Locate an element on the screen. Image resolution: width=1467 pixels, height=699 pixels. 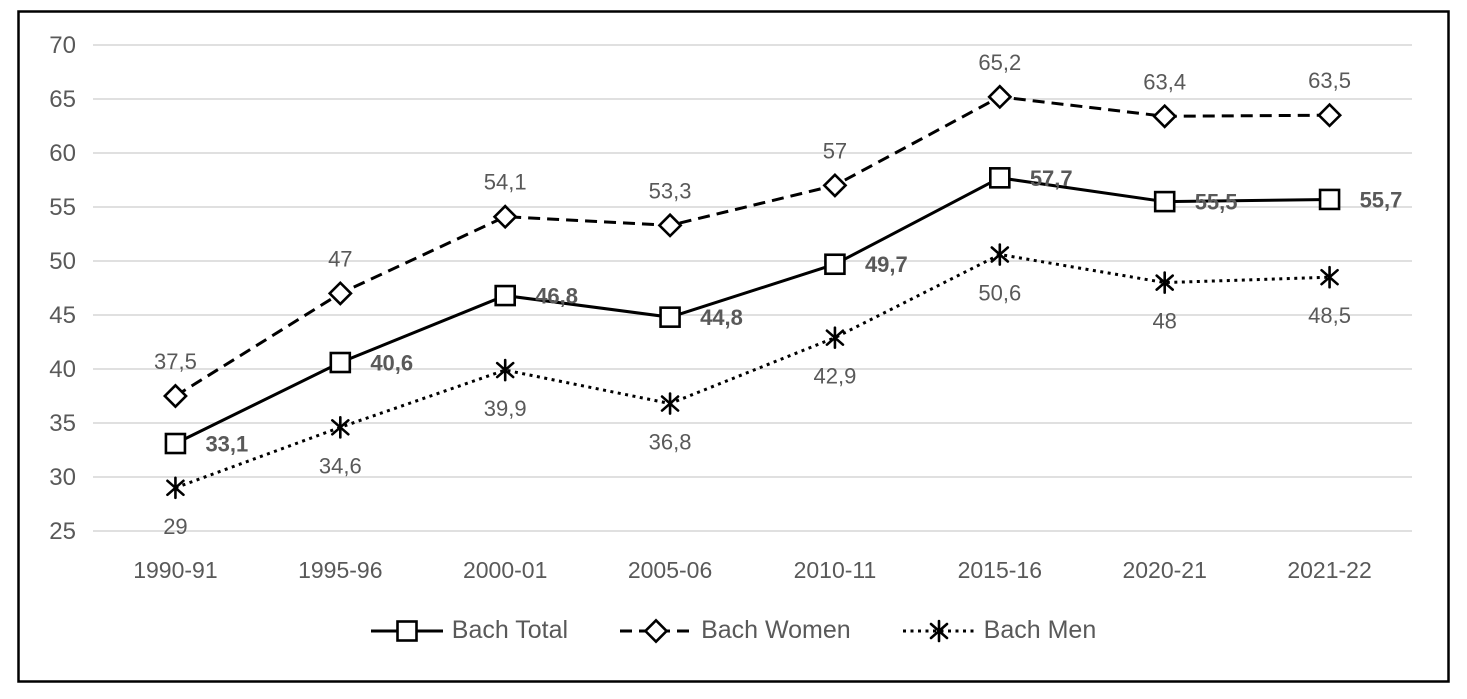
y-axis-label: 45 is located at coordinates (62, 315).